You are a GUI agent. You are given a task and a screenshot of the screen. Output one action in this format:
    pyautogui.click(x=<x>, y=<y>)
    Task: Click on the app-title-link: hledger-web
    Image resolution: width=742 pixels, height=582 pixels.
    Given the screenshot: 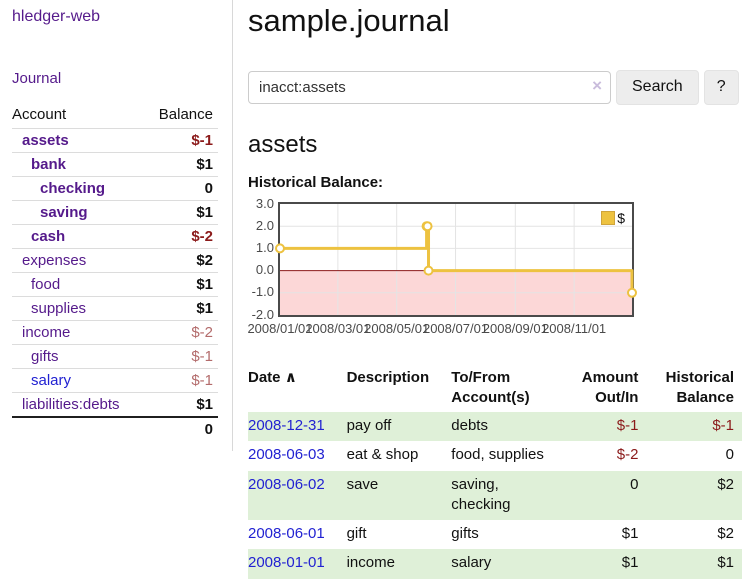 What is the action you would take?
    pyautogui.click(x=56, y=16)
    